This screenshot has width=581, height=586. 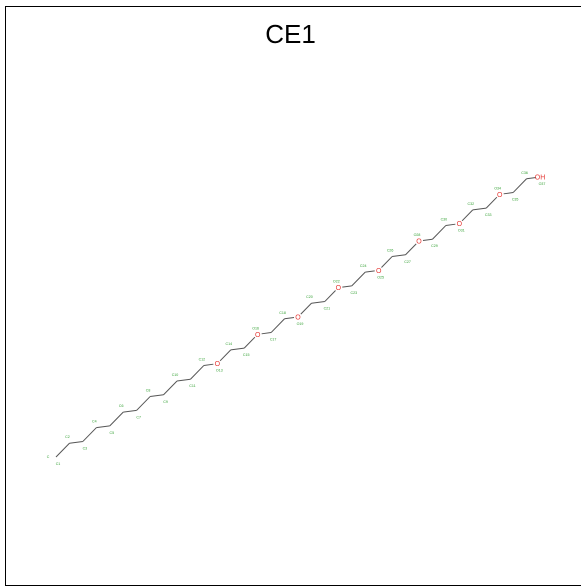 I want to click on atom-index-label: O16, so click(x=255, y=328).